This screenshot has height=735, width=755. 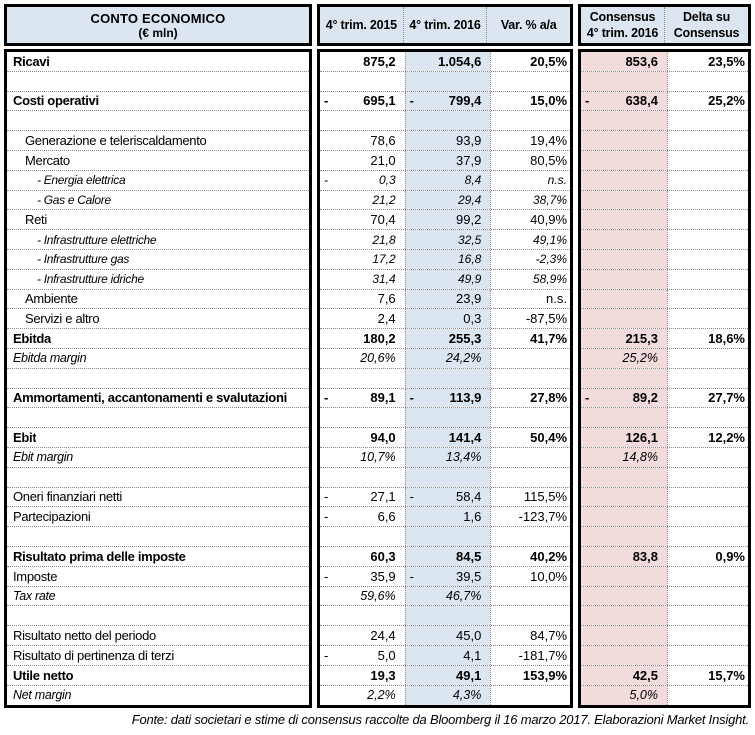 What do you see at coordinates (530, 279) in the screenshot?
I see `cell-var: 58,9%` at bounding box center [530, 279].